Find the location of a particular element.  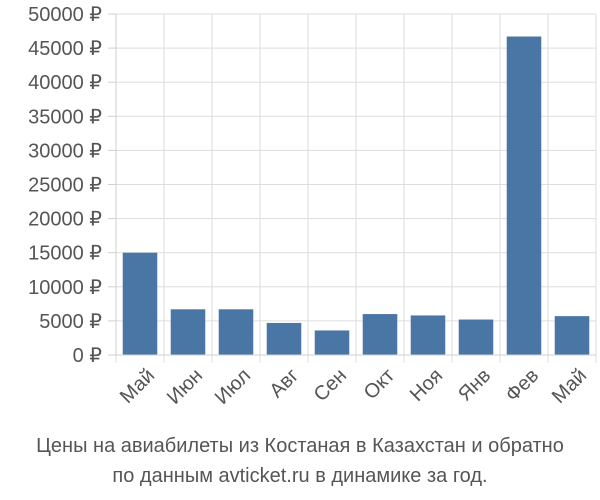

y-tick-label: 25000 ₽ is located at coordinates (65, 186).